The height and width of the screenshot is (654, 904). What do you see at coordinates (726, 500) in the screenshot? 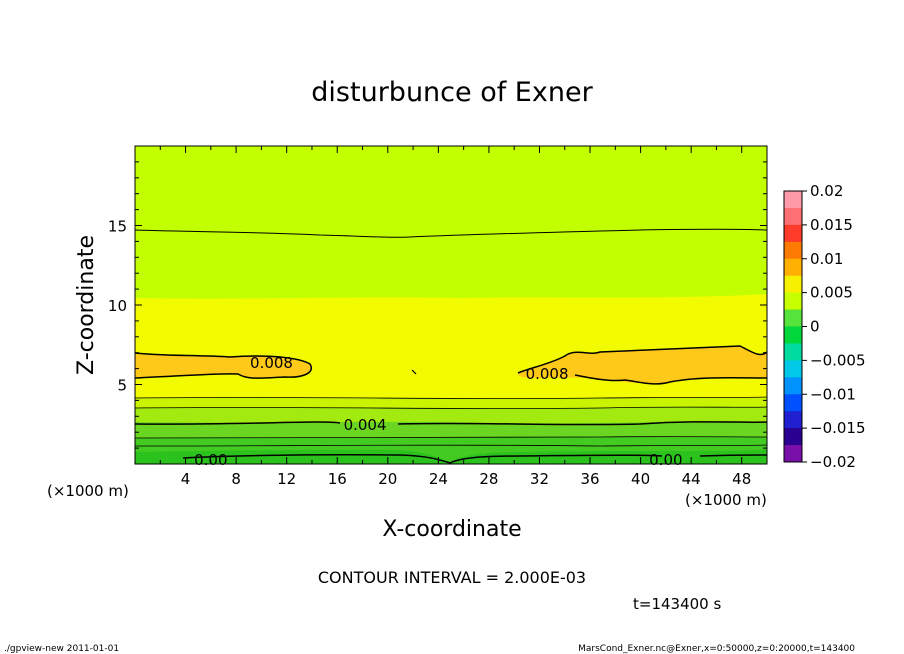
I see `z-unit-label: (×1000 m)` at bounding box center [726, 500].